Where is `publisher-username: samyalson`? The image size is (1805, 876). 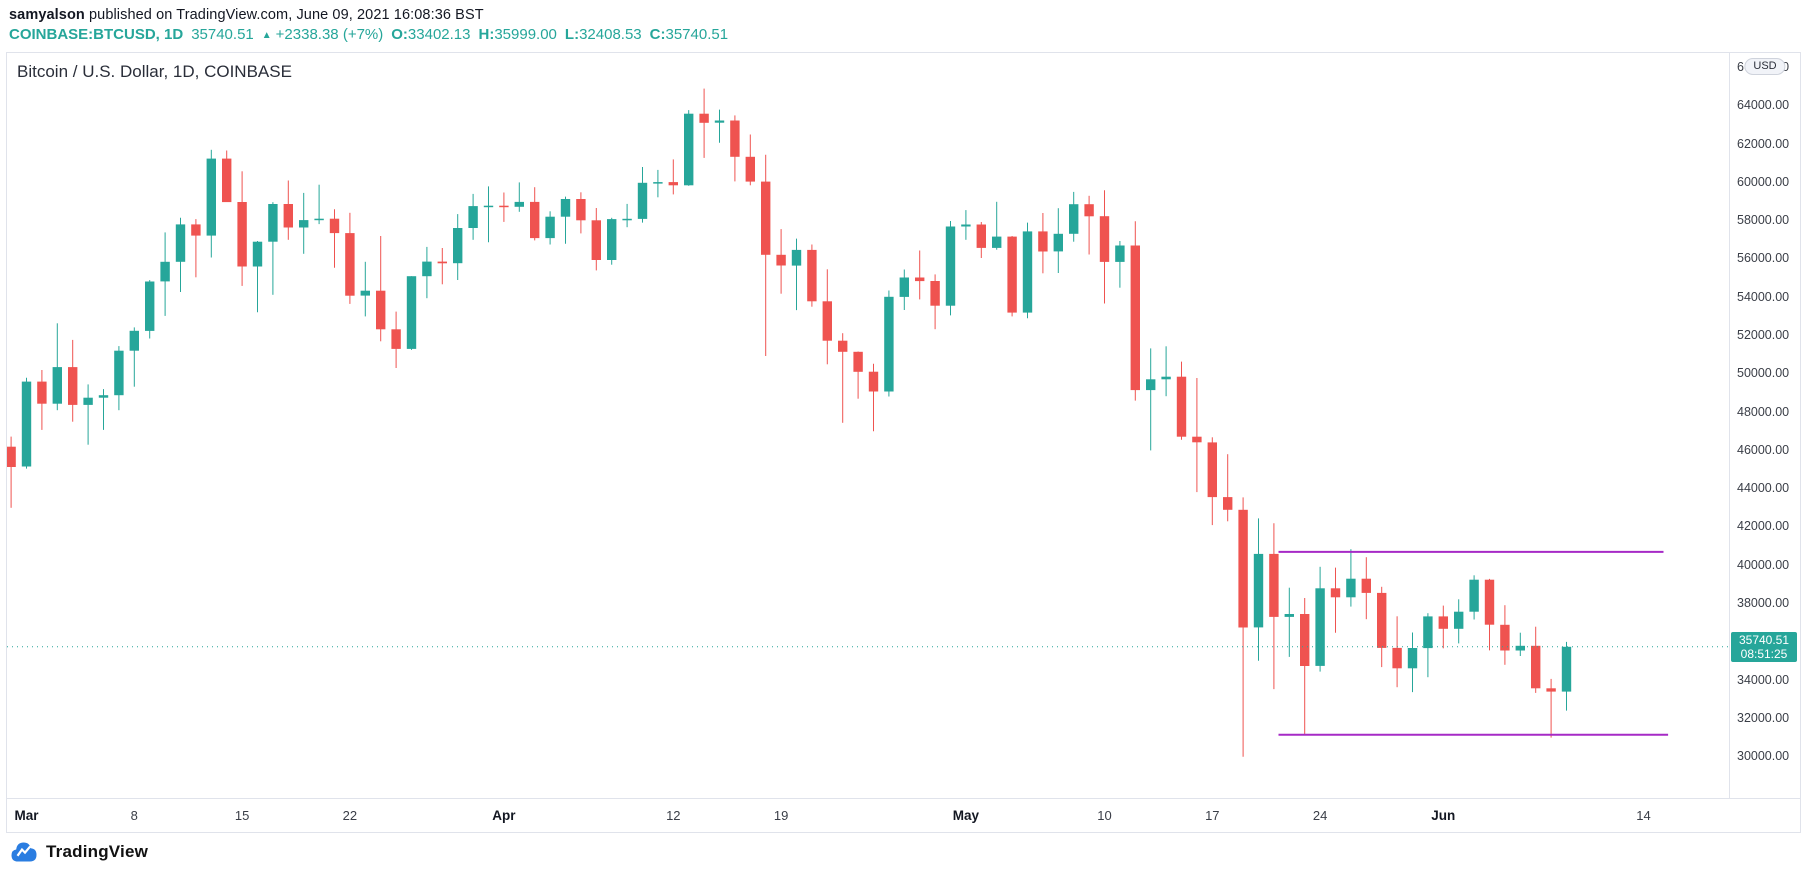 publisher-username: samyalson is located at coordinates (47, 15).